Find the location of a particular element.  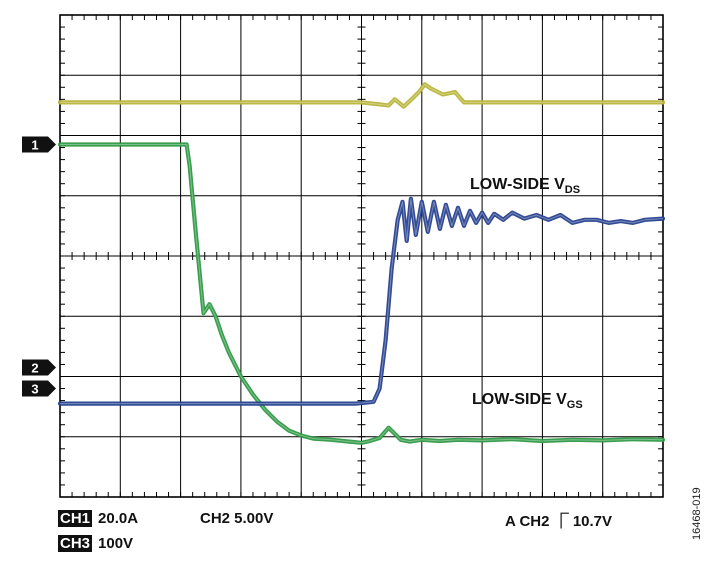

vgs-label-sub: GS is located at coordinates (575, 405).